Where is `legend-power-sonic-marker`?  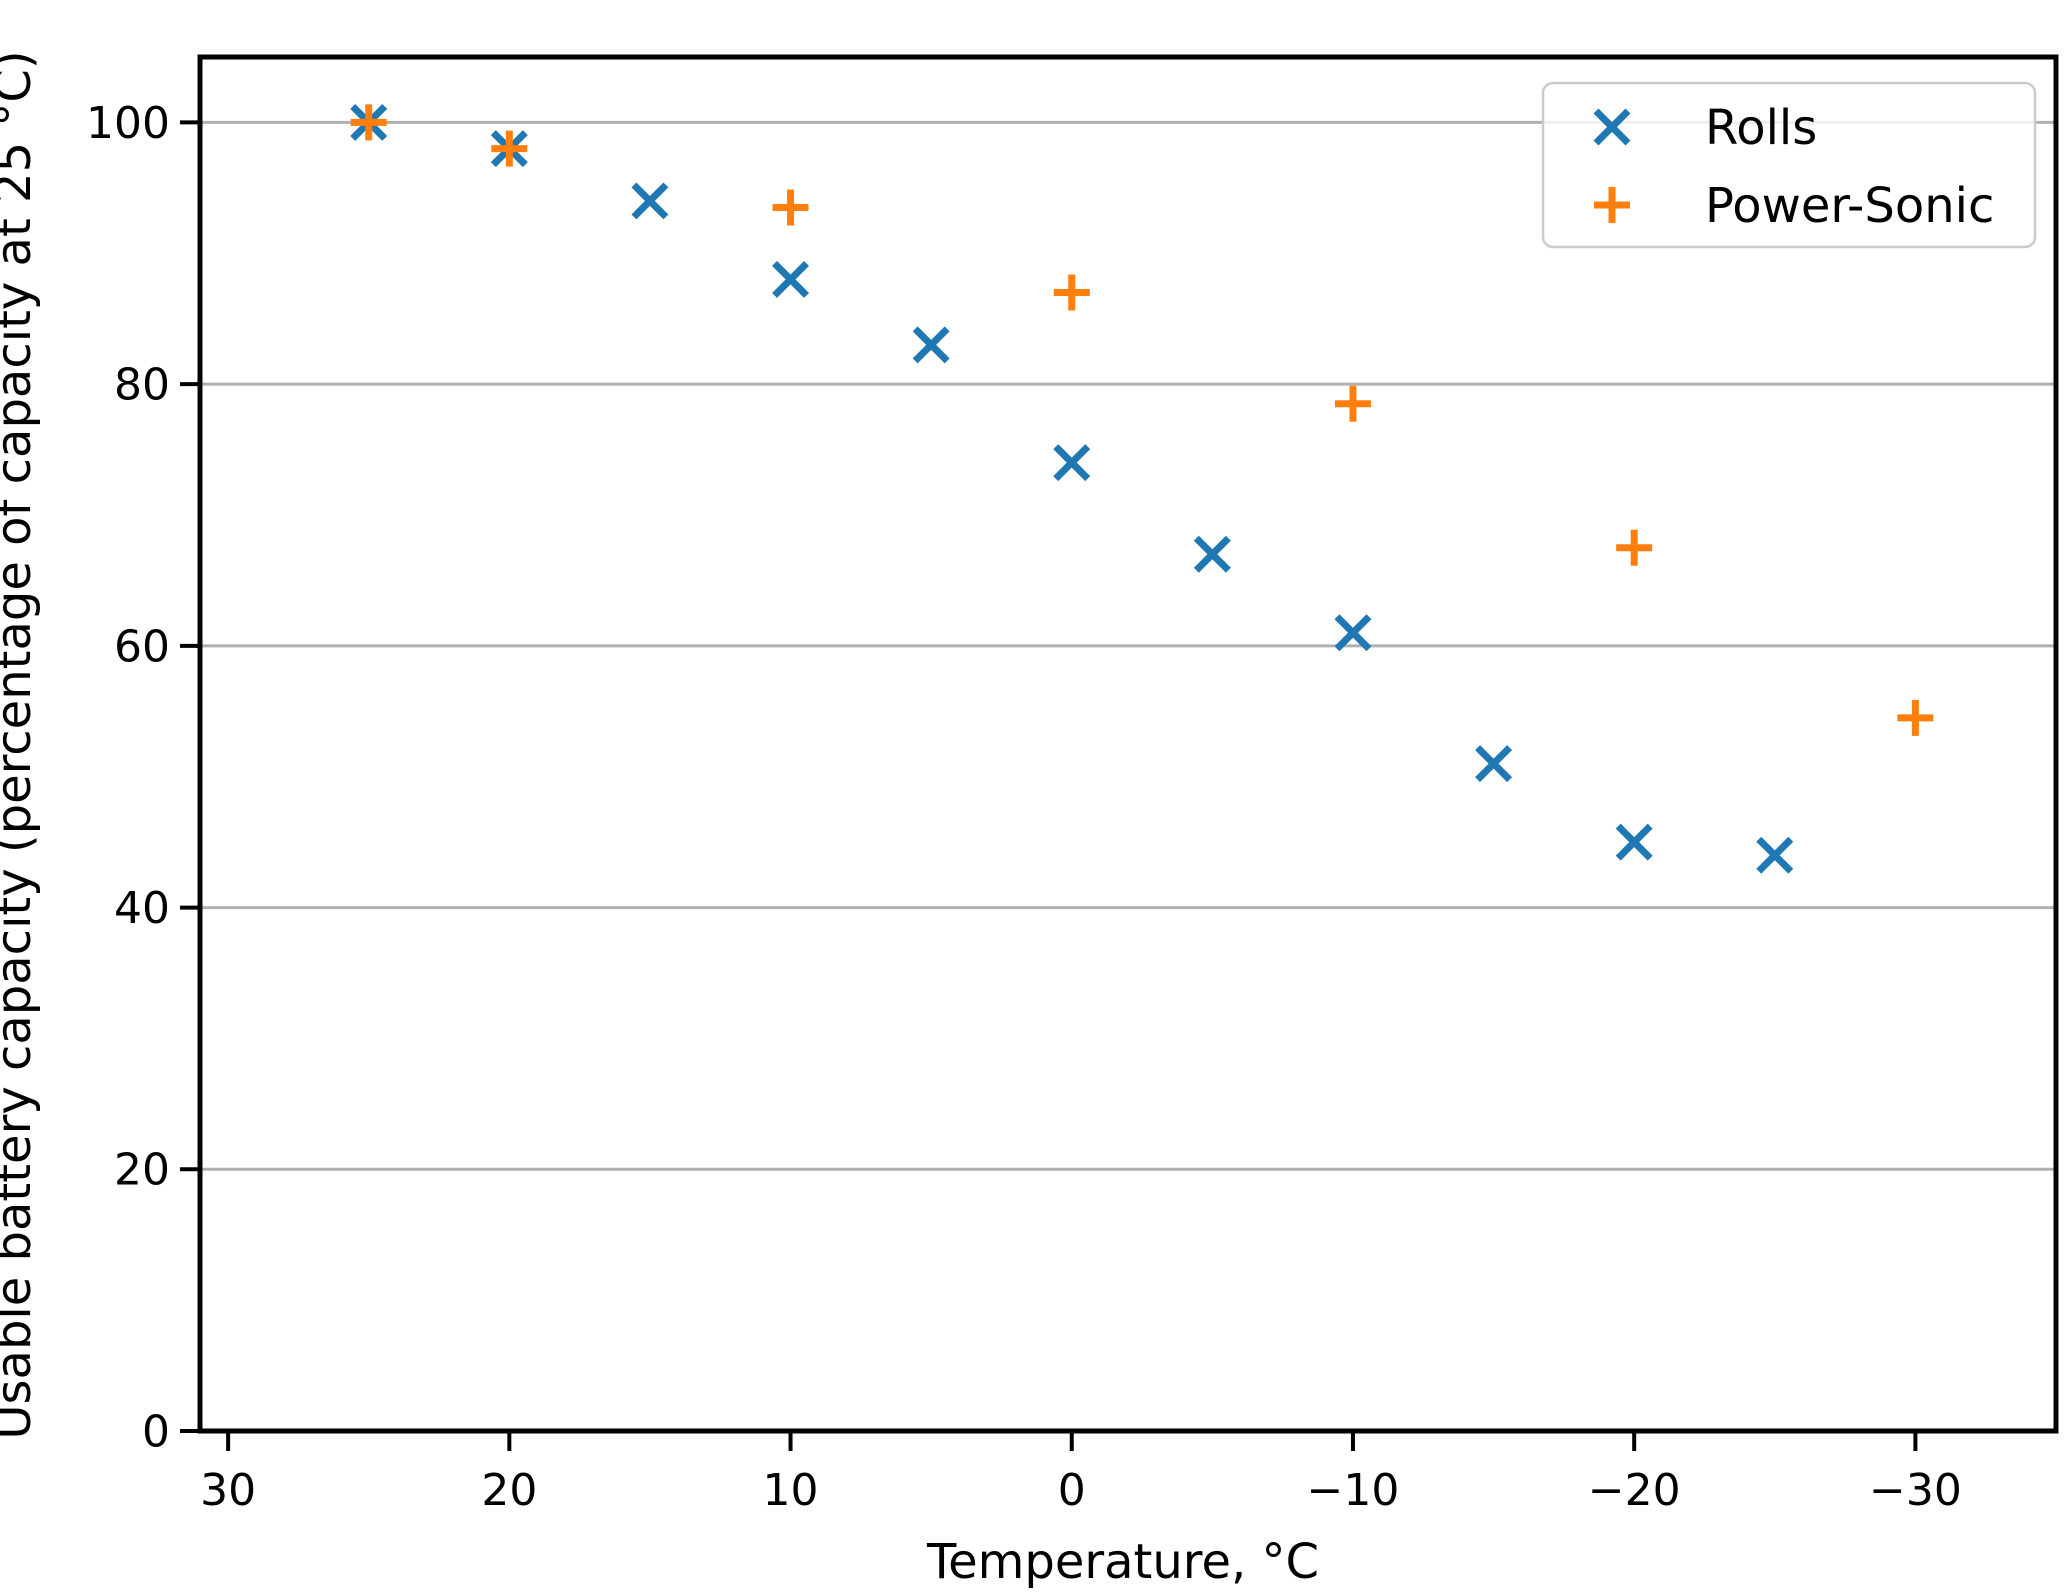
legend-power-sonic-marker is located at coordinates (1612, 205).